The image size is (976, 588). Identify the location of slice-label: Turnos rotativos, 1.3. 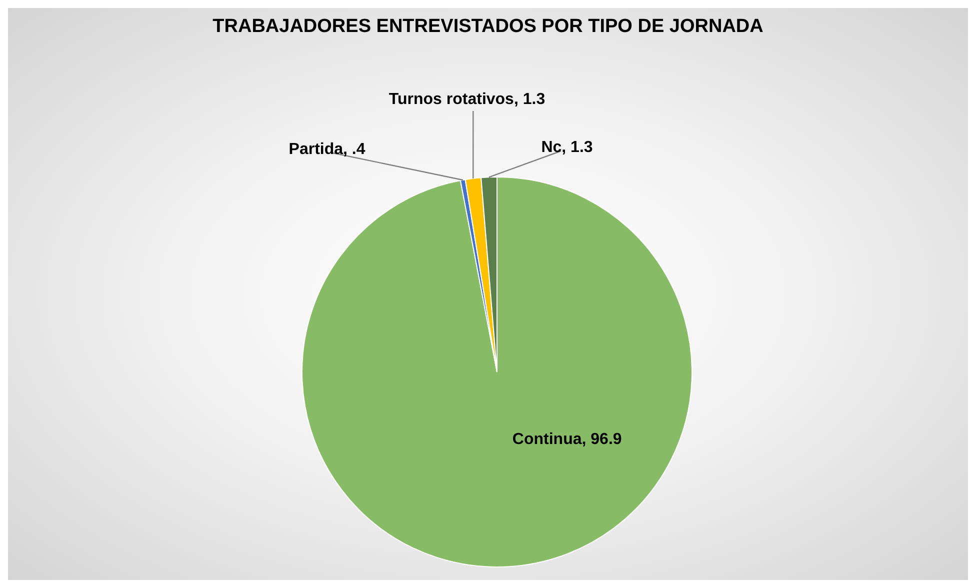
(467, 99).